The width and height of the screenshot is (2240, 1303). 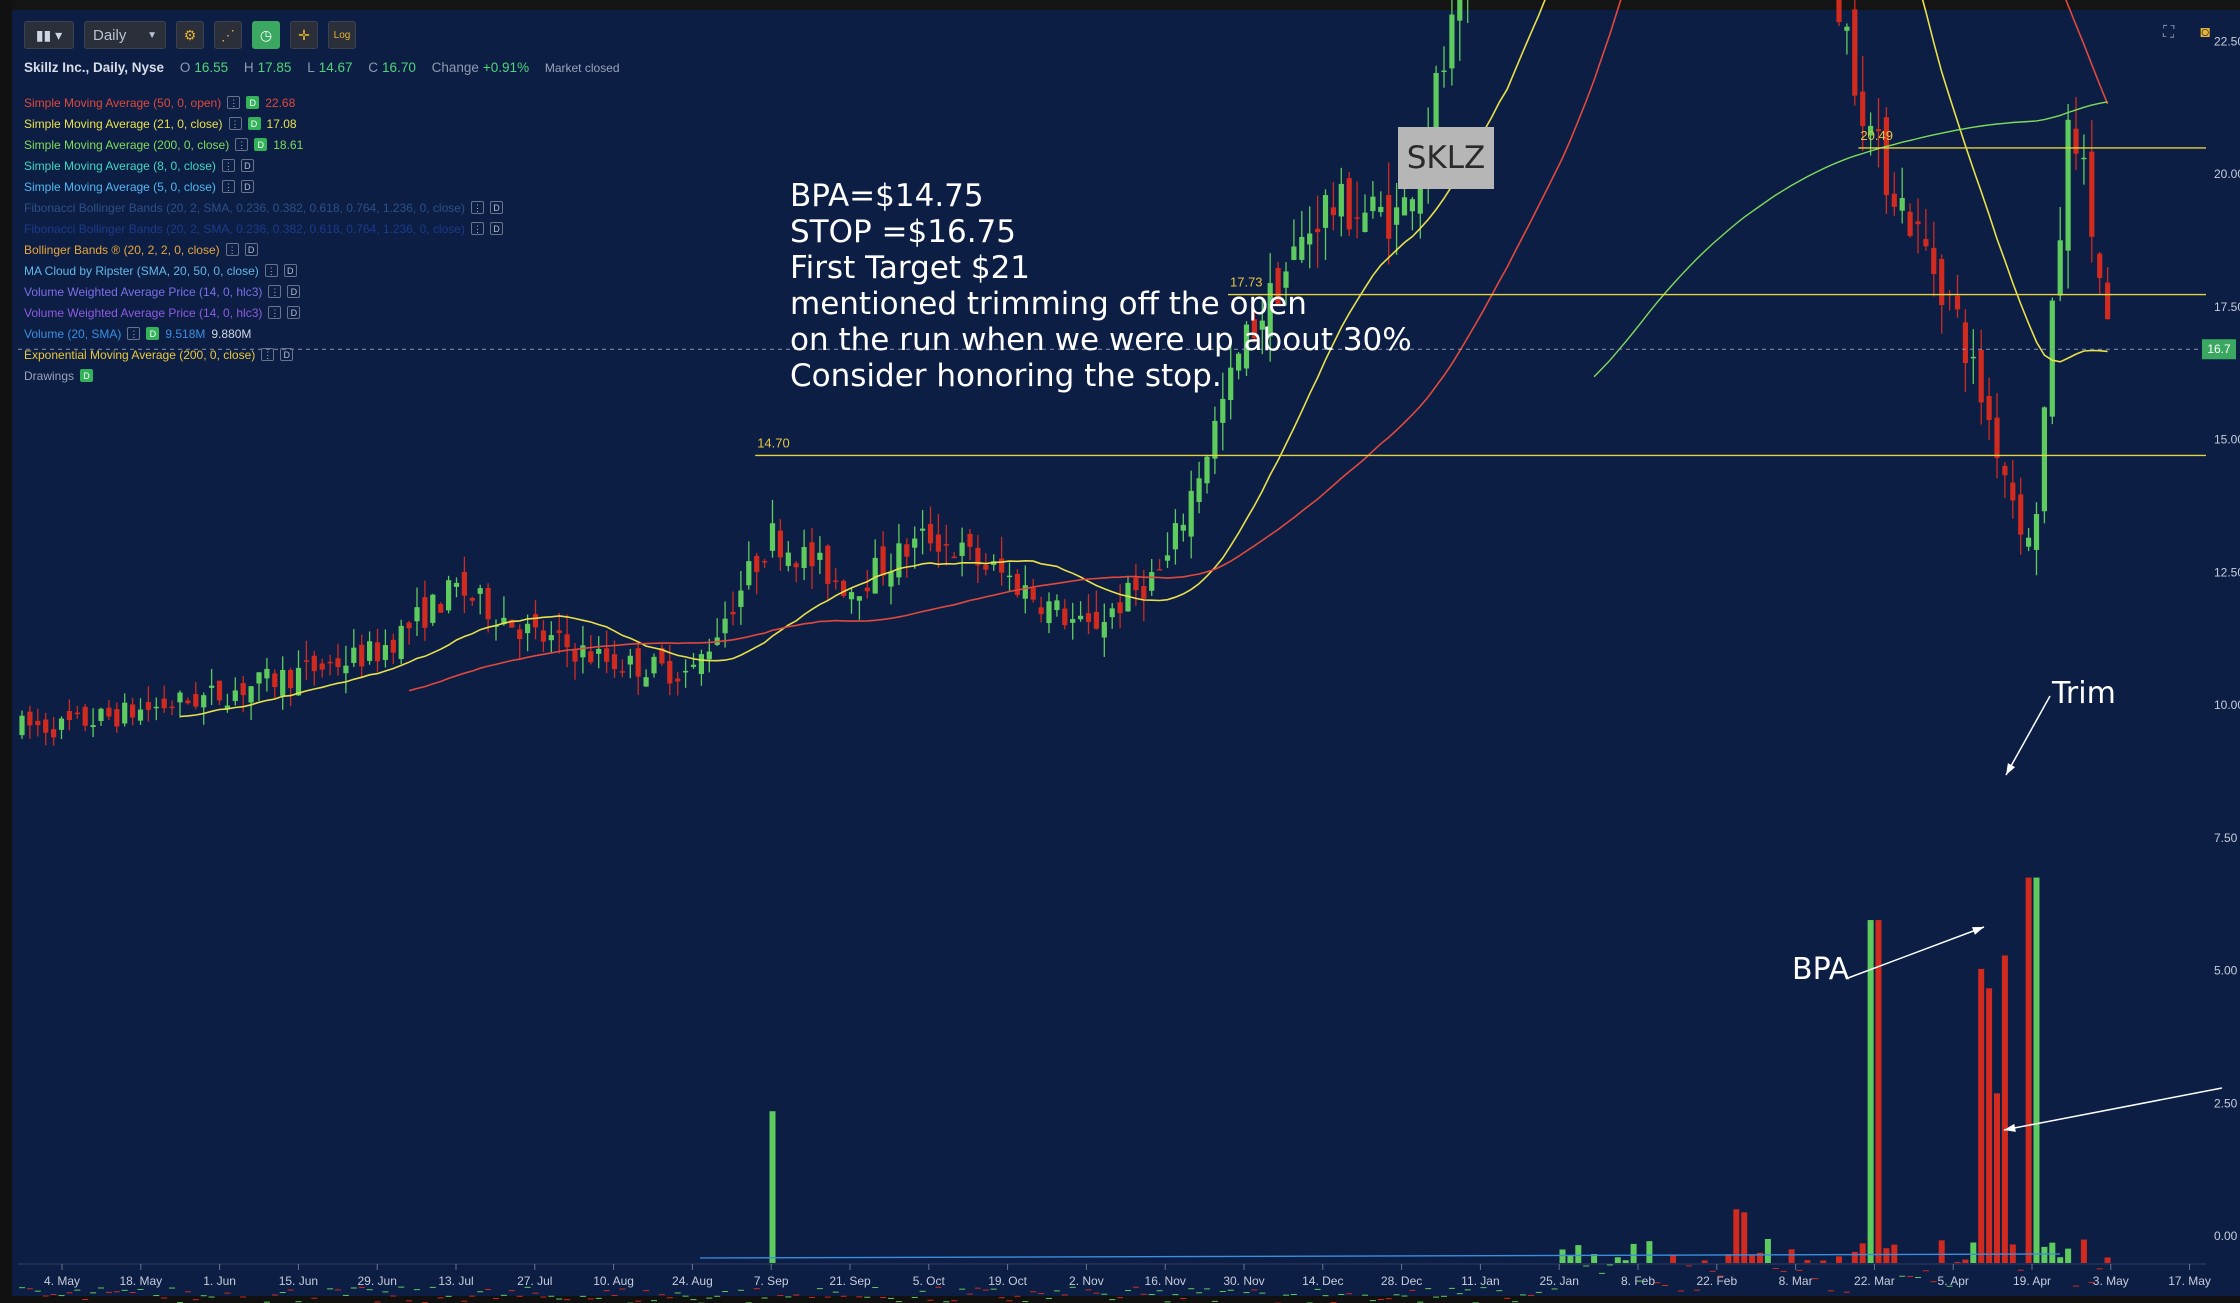 What do you see at coordinates (1716, 1281) in the screenshot?
I see `x-tick-label: 22. Feb` at bounding box center [1716, 1281].